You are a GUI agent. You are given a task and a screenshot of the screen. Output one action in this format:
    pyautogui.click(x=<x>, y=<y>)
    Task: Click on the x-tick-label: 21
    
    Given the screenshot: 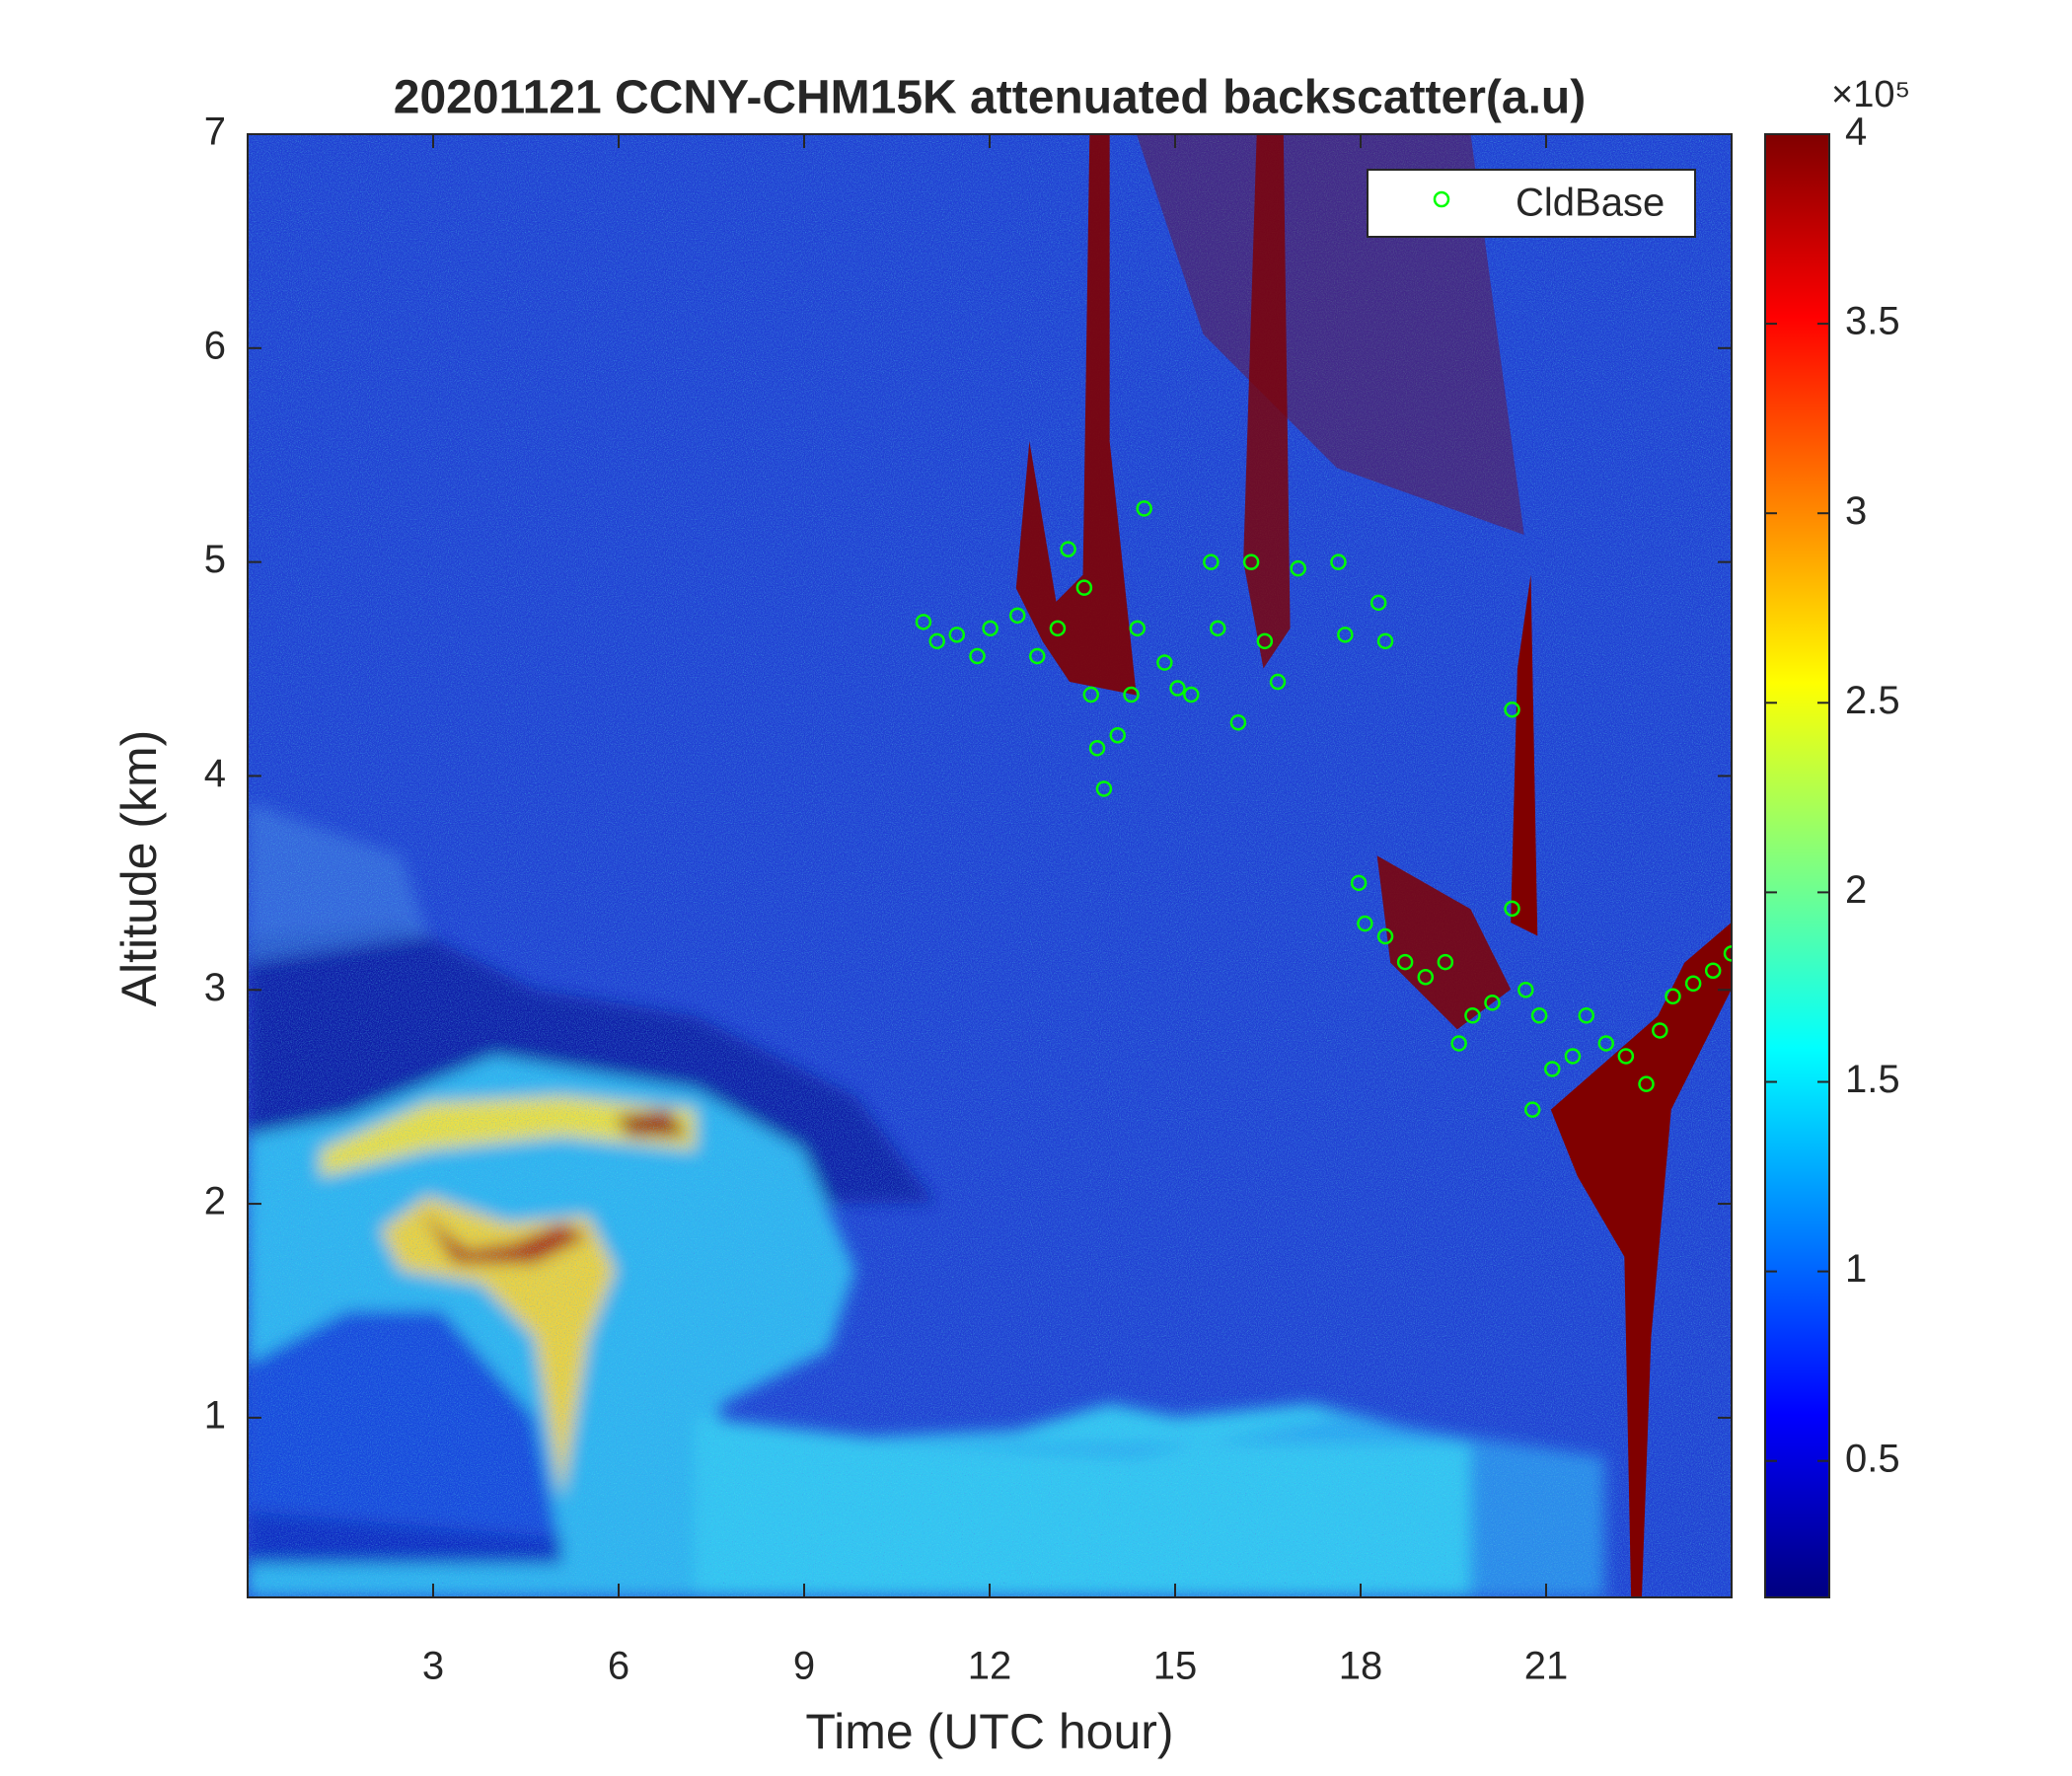 What is the action you would take?
    pyautogui.click(x=1547, y=1667)
    